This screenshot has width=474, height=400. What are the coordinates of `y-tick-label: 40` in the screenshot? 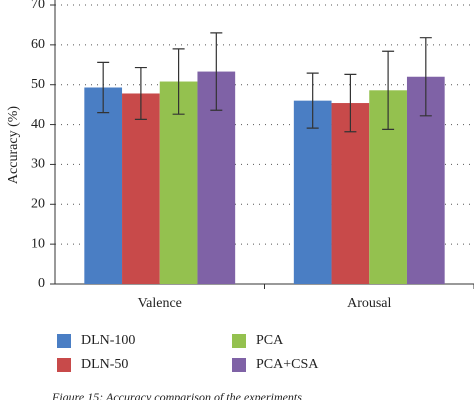 It's located at (38, 124).